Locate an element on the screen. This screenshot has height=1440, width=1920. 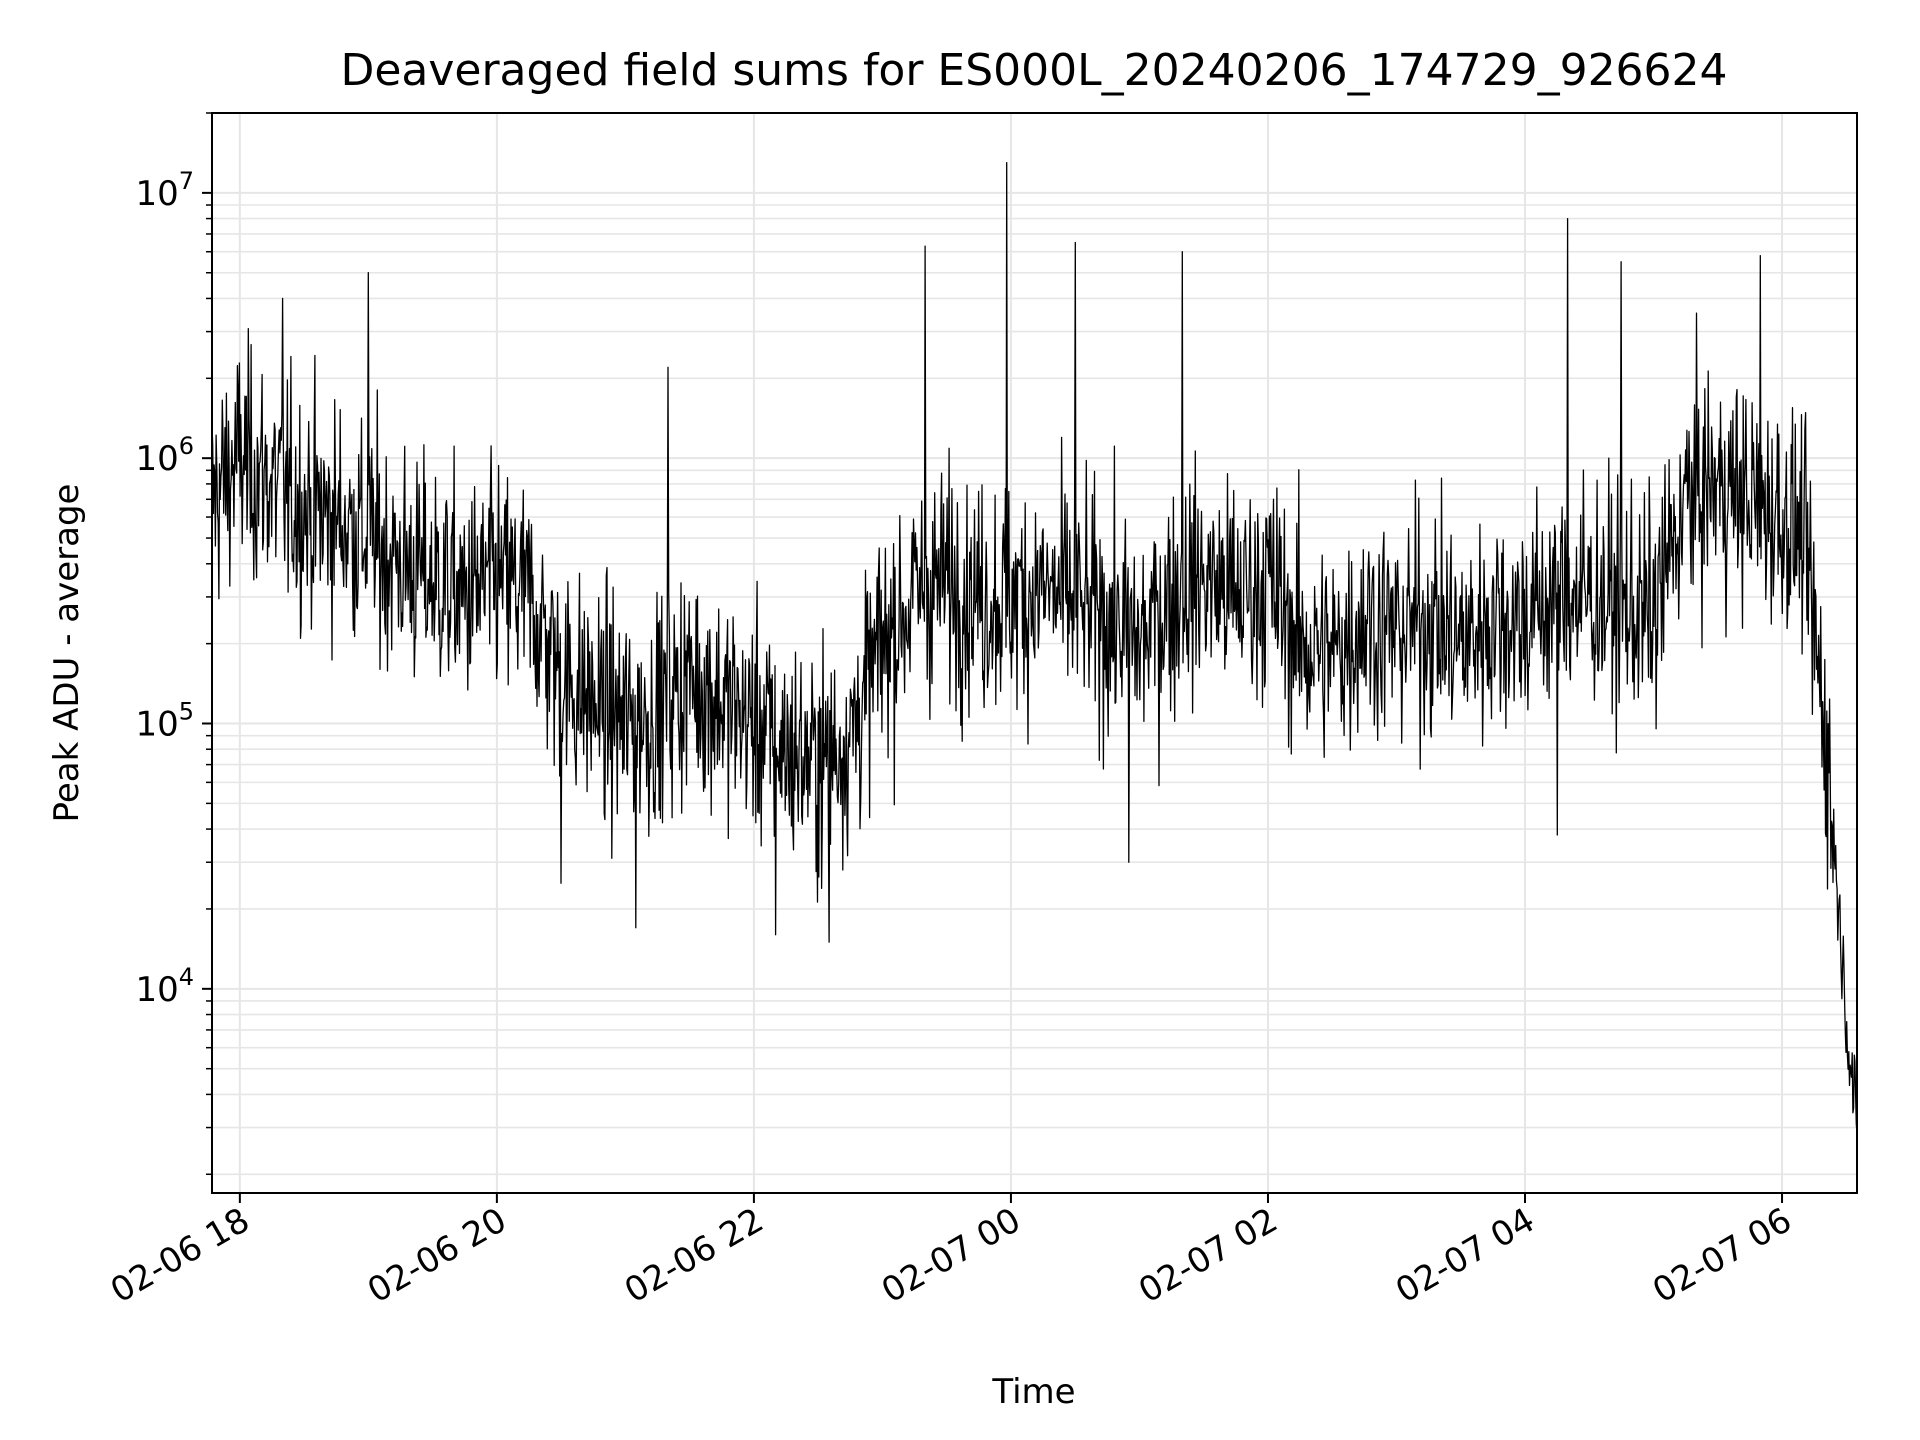
y-tick-exponent: 5 is located at coordinates (186, 712).